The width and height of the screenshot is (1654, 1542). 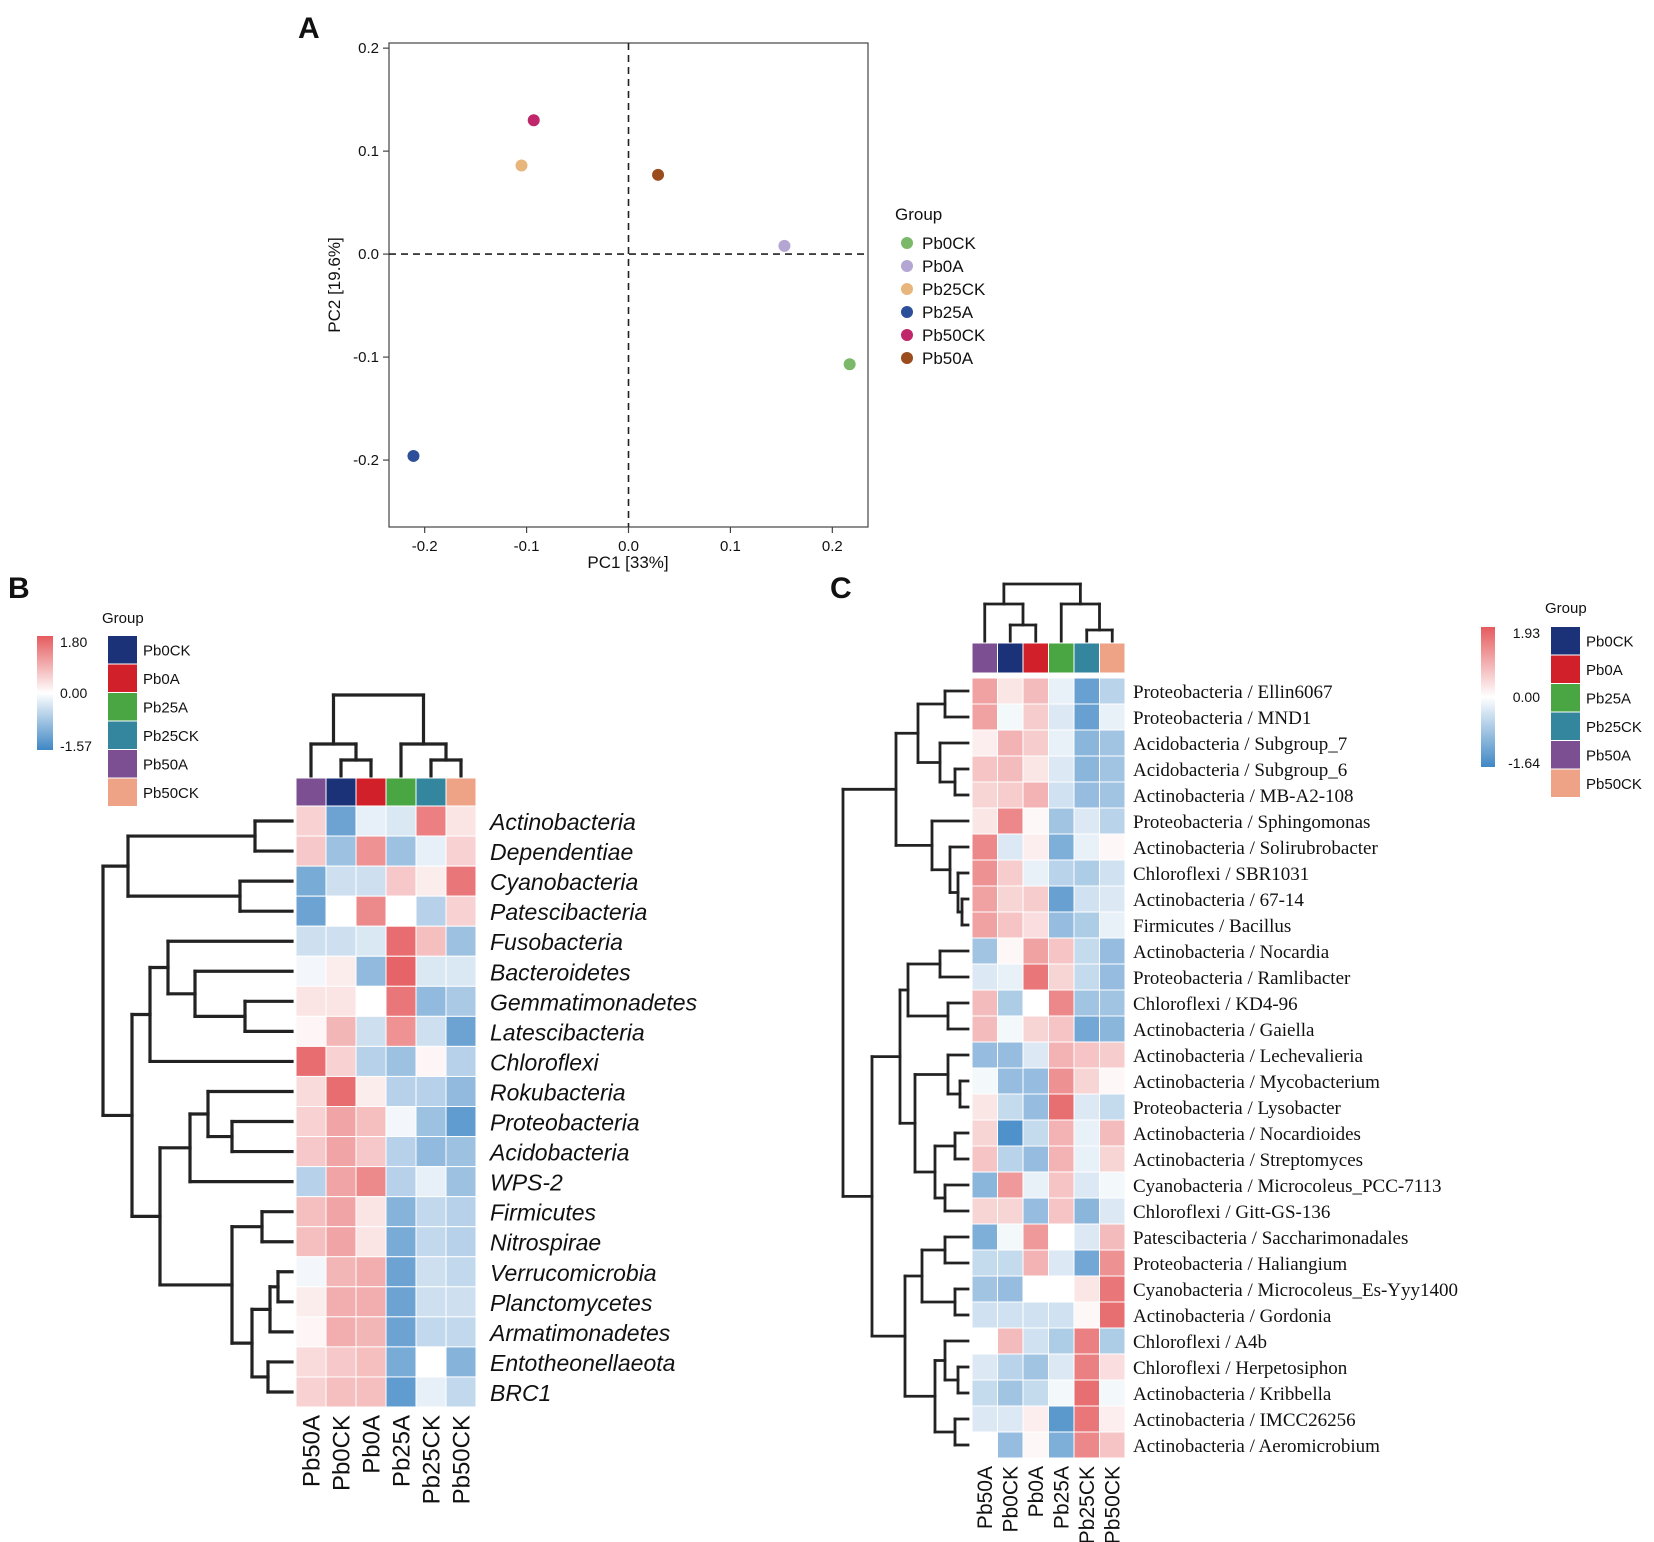 I want to click on row-label: Proteobacteria / Ramlibacter, so click(x=1242, y=978).